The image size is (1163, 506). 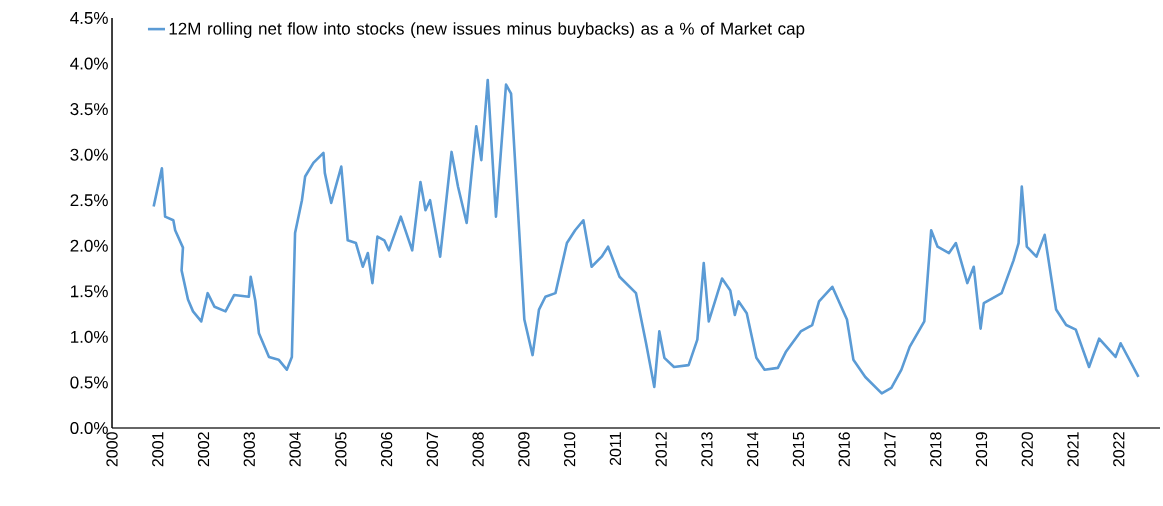 I want to click on x-tick-label: 2006, so click(x=386, y=449).